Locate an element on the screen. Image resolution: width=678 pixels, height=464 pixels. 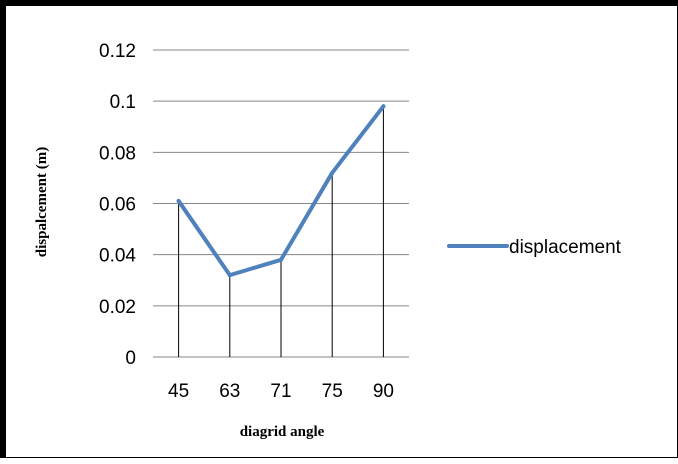
x-axis-title: diagrid angle is located at coordinates (282, 432).